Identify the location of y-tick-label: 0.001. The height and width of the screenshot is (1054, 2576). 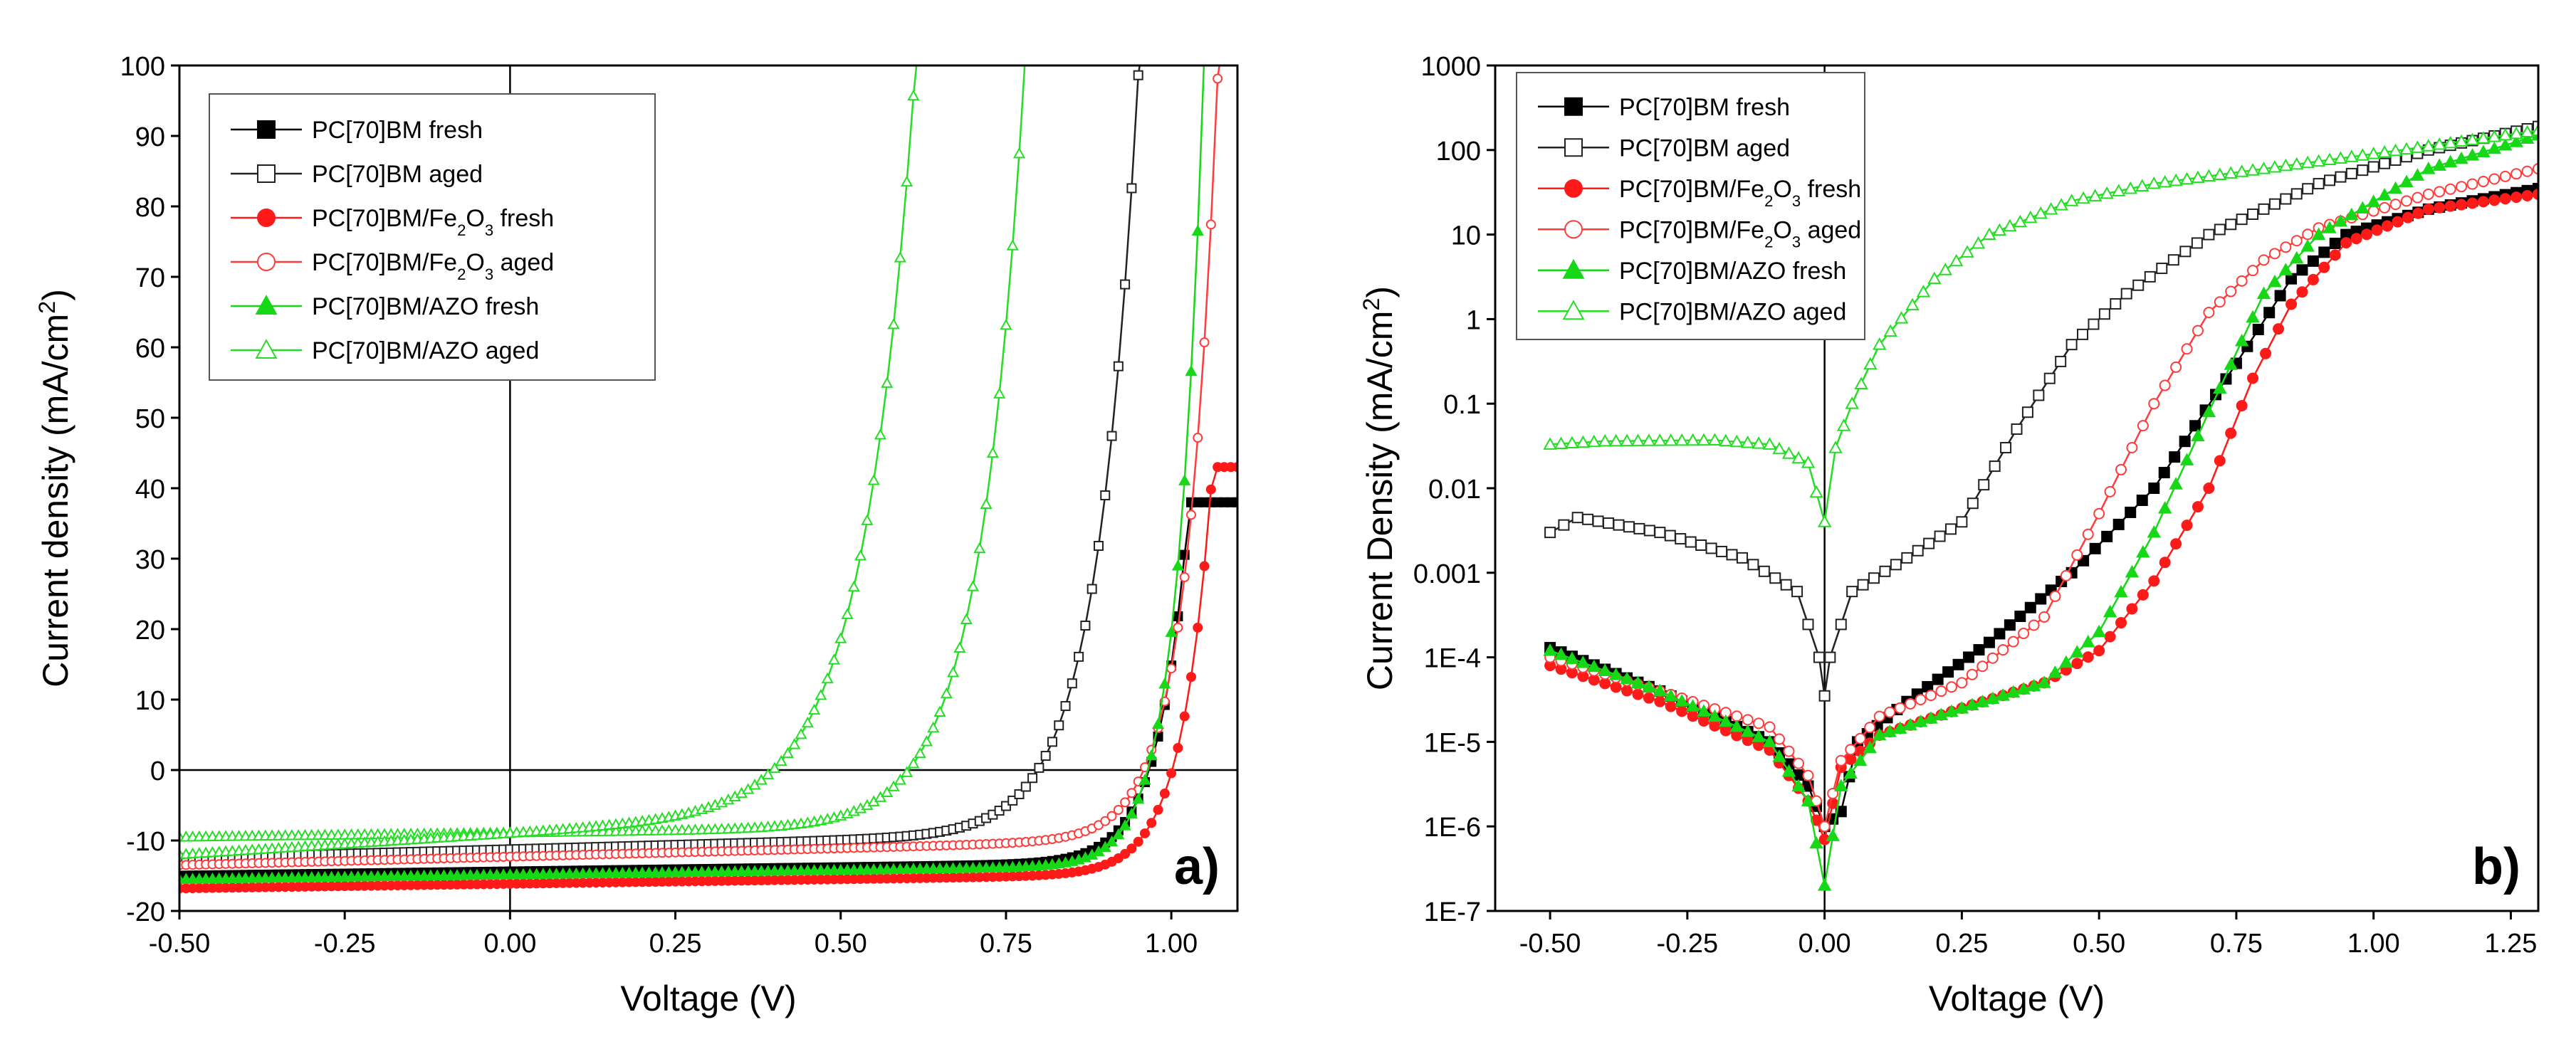
(1447, 574).